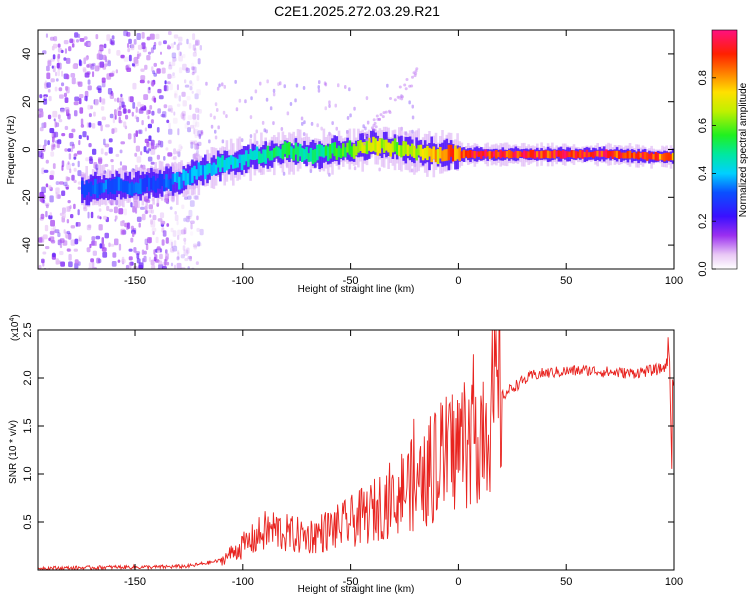 Image resolution: width=750 pixels, height=600 pixels. I want to click on snr-scale-exponent: 4, so click(12, 320).